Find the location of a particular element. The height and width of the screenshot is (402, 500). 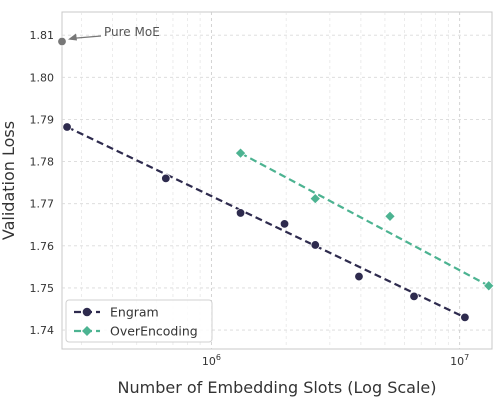

y-tick-label: 1.75 is located at coordinates (42, 288).